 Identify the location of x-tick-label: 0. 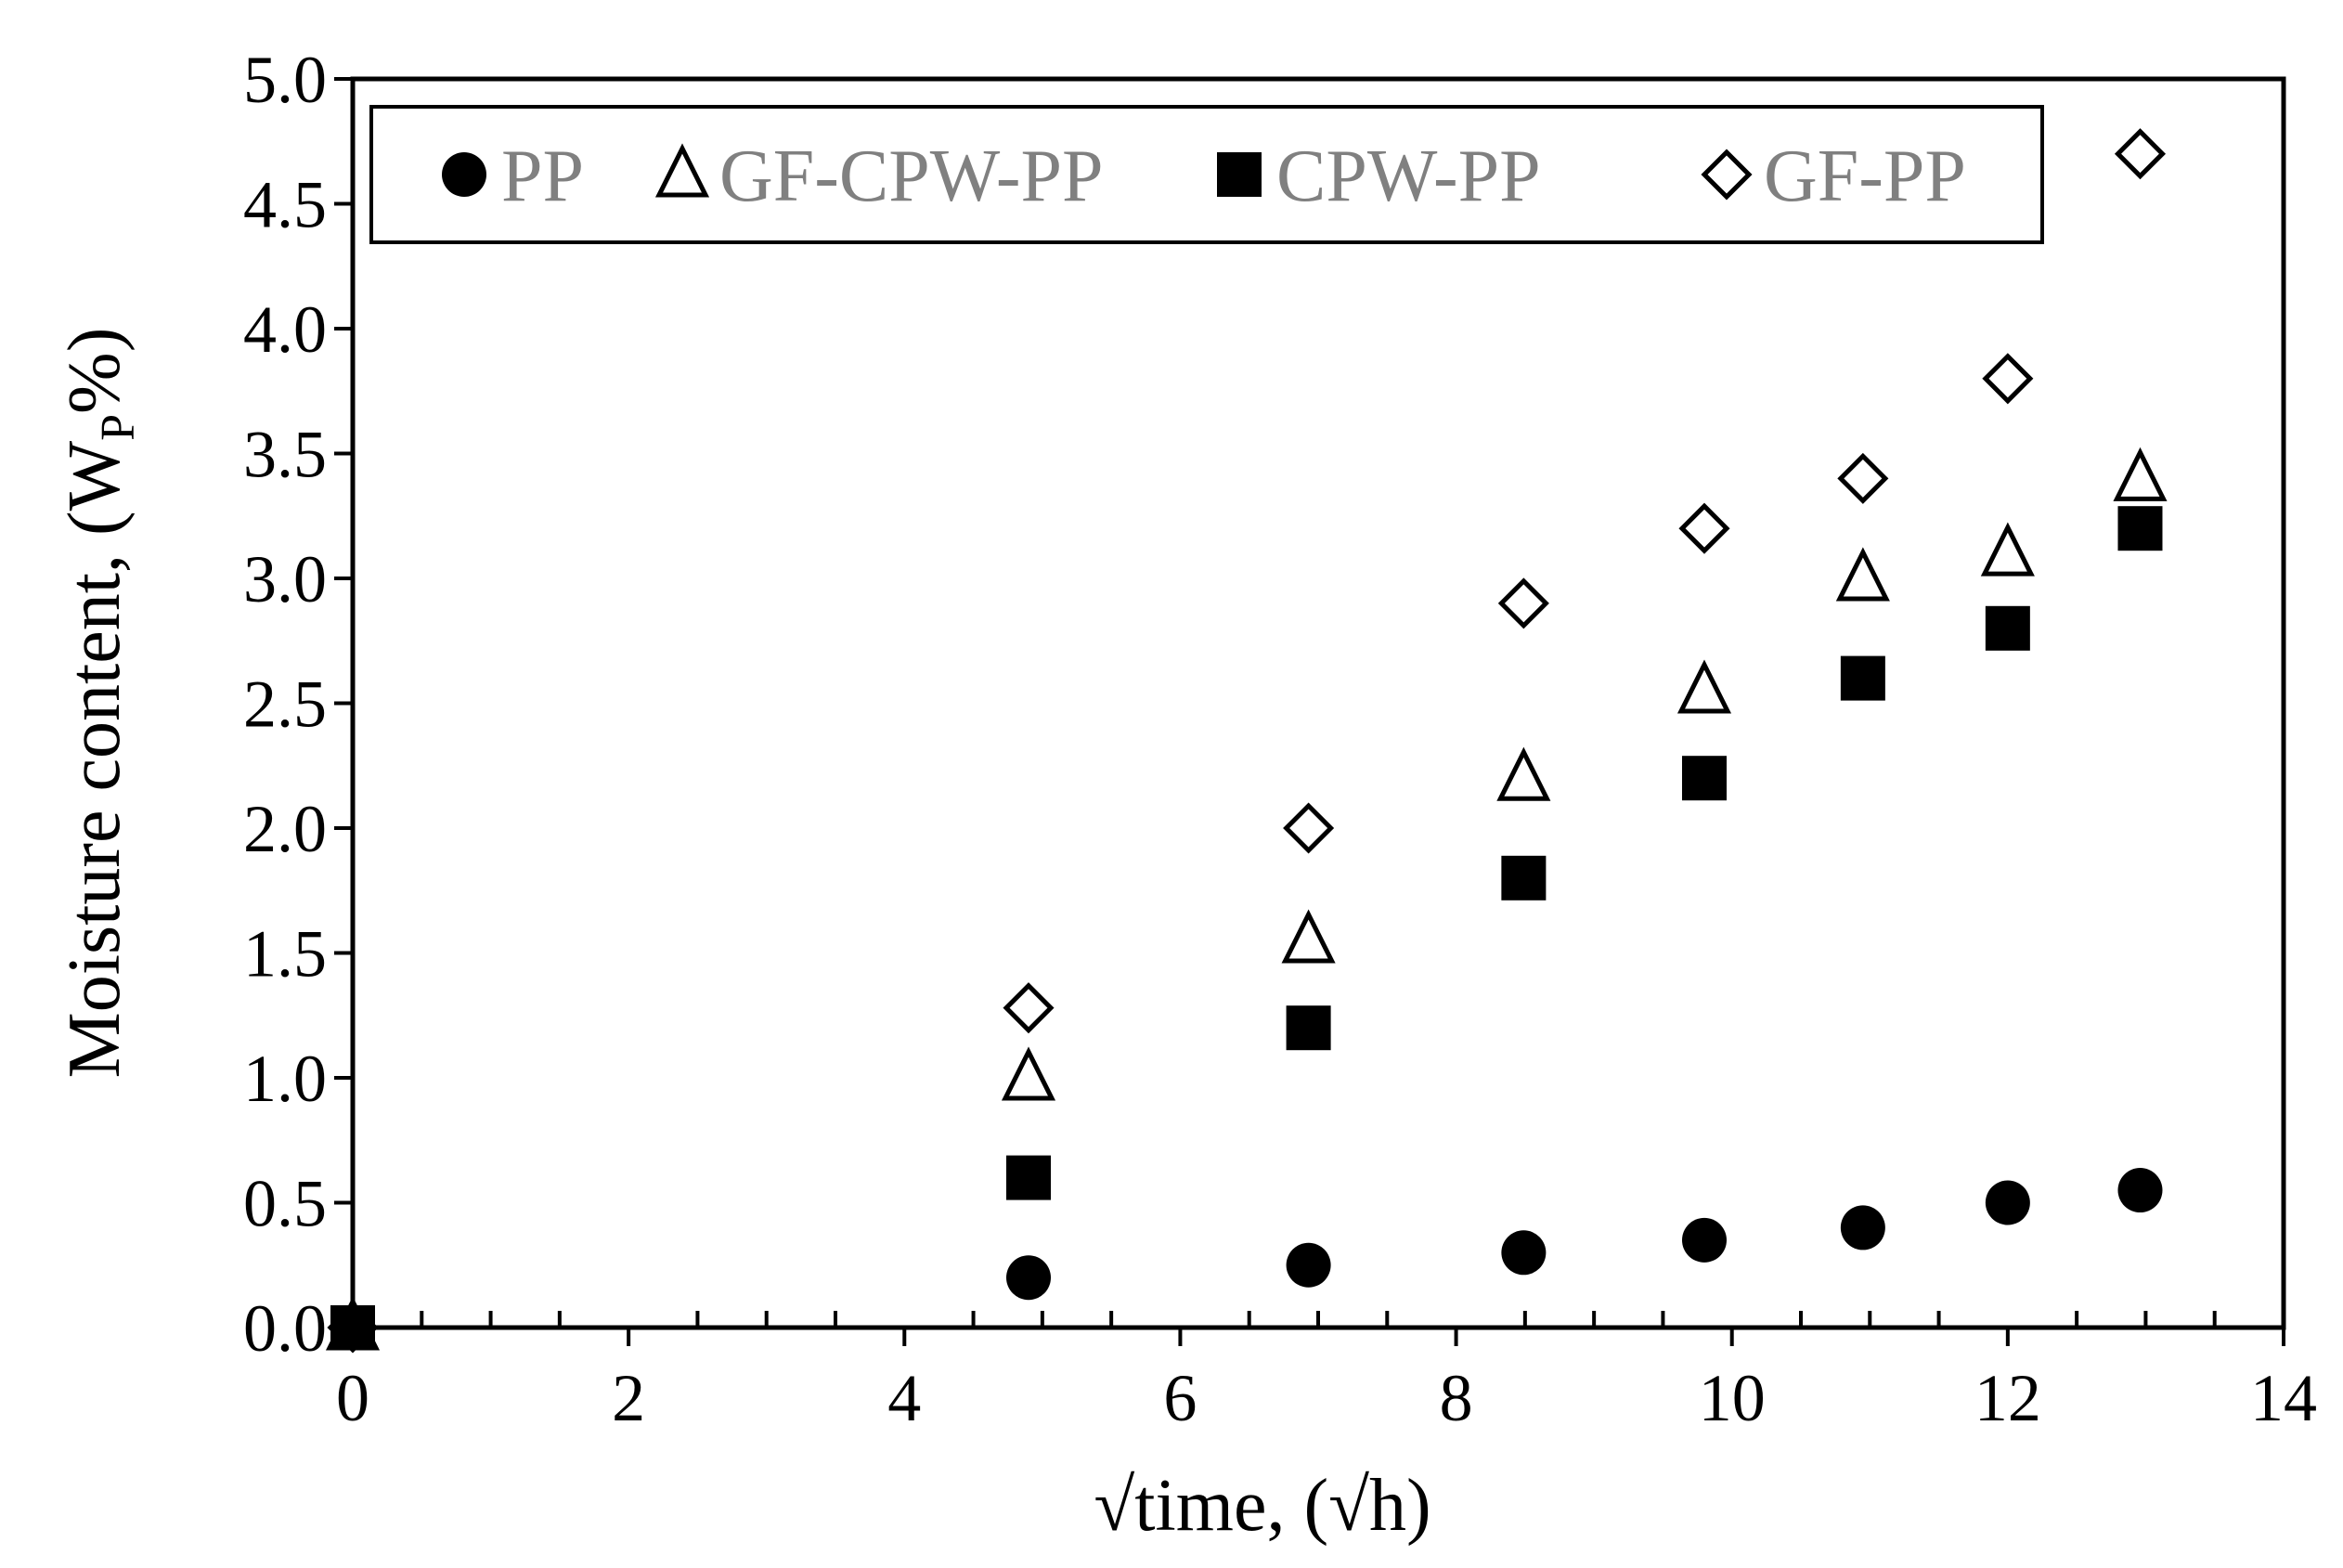
(352, 1398).